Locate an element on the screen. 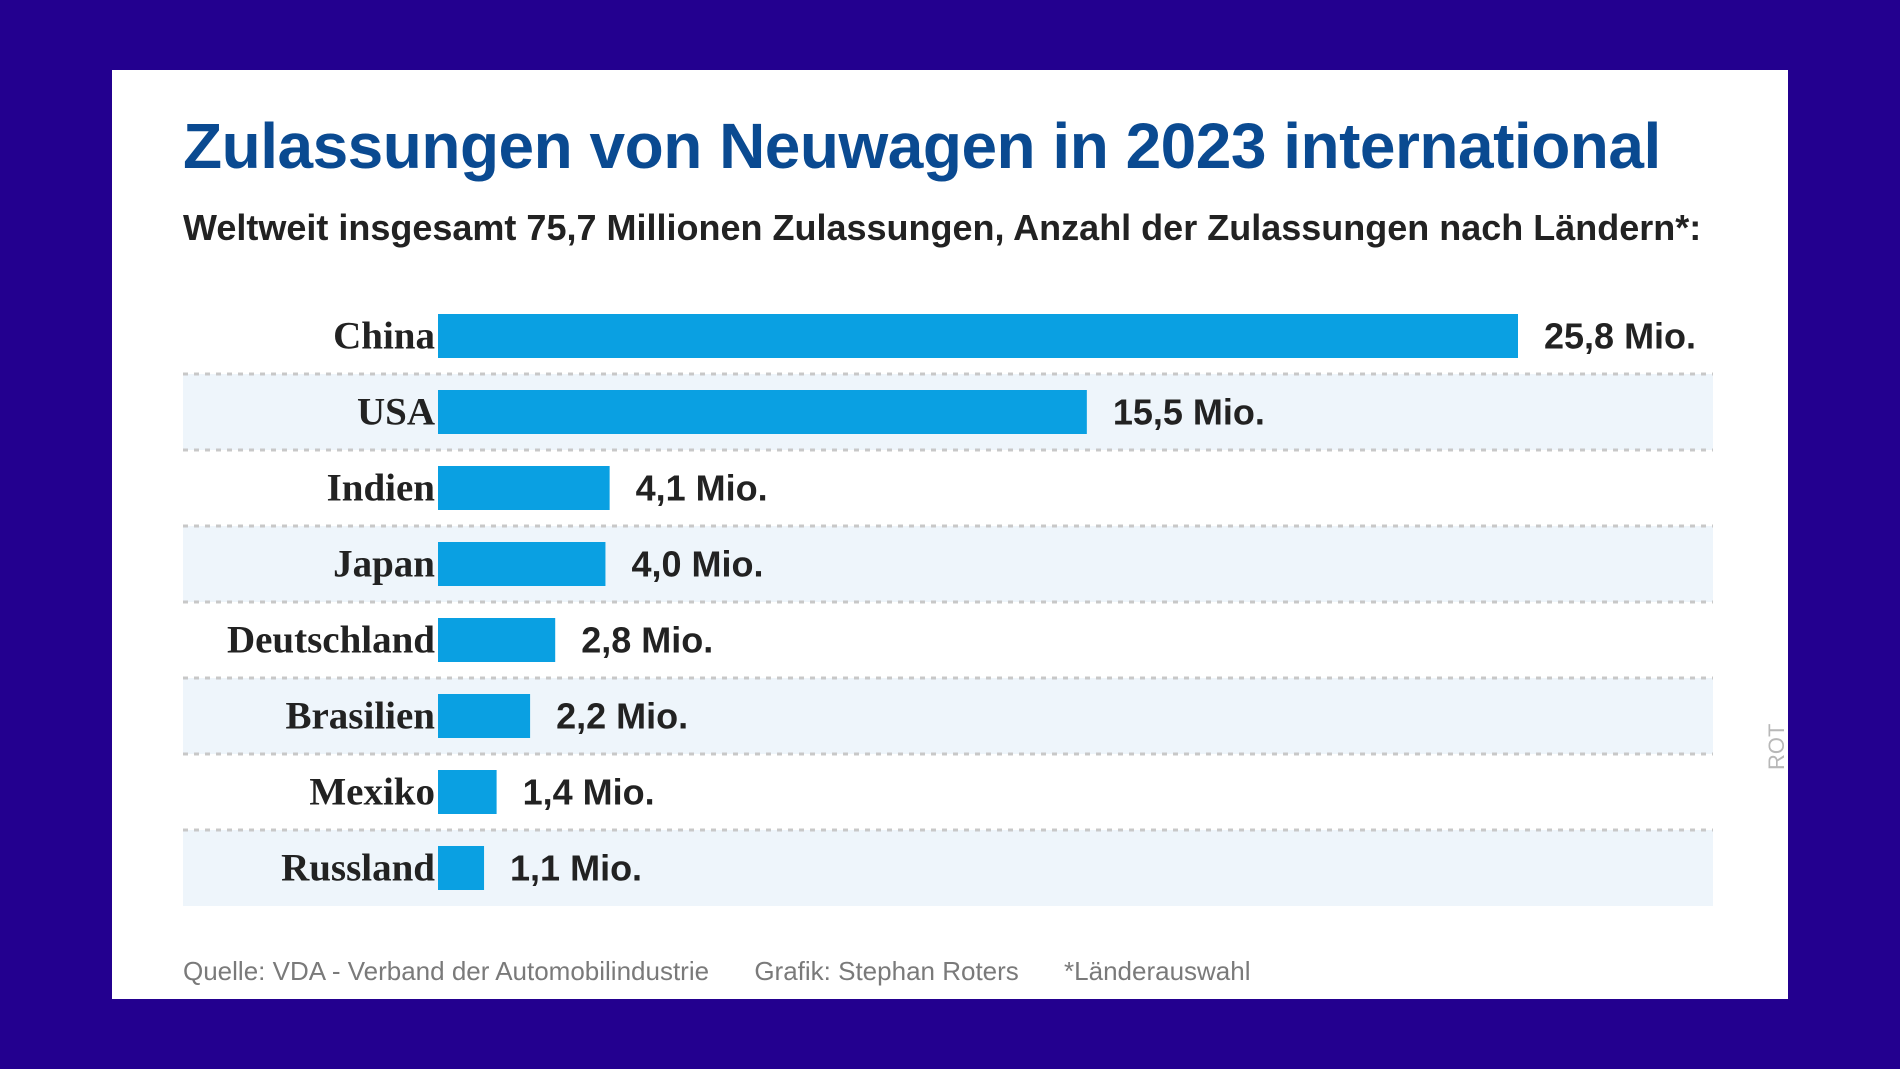 Image resolution: width=1900 pixels, height=1069 pixels. value-label-mexiko: 1,4 Mio. is located at coordinates (589, 792).